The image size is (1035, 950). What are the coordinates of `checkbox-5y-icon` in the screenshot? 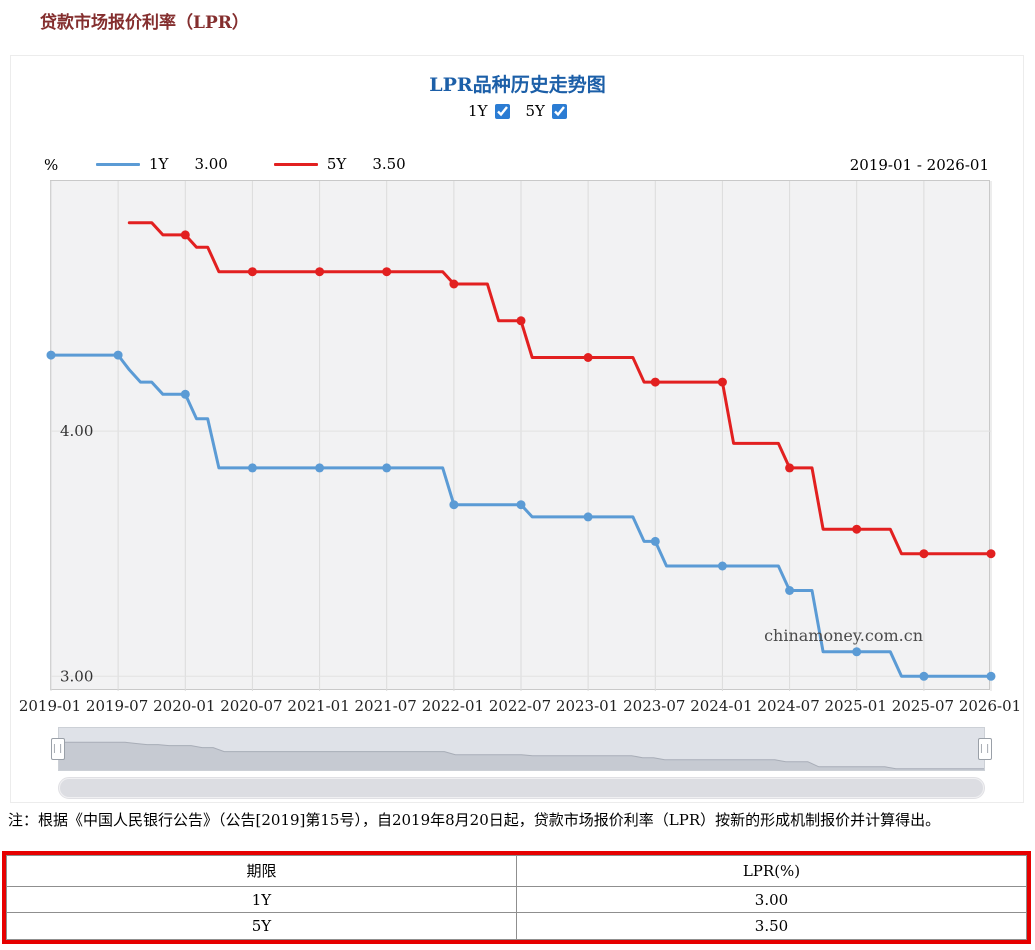 It's located at (559, 111).